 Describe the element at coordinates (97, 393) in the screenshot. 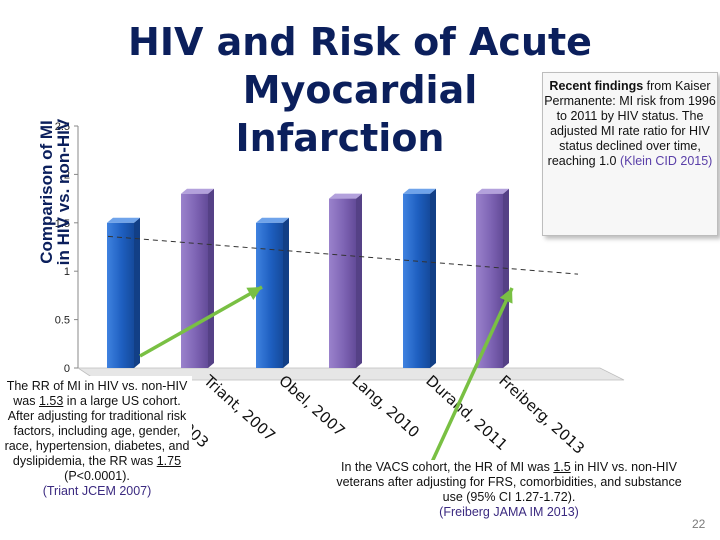

I see `callout-text-a: The RR of MI in HIV vs. non-HIV was` at that location.